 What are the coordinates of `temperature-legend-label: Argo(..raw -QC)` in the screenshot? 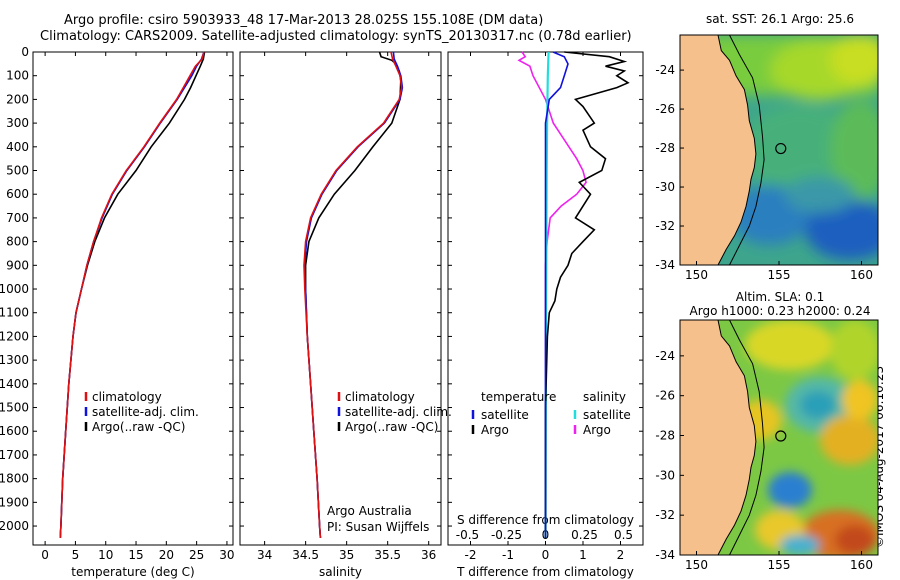 It's located at (138, 427).